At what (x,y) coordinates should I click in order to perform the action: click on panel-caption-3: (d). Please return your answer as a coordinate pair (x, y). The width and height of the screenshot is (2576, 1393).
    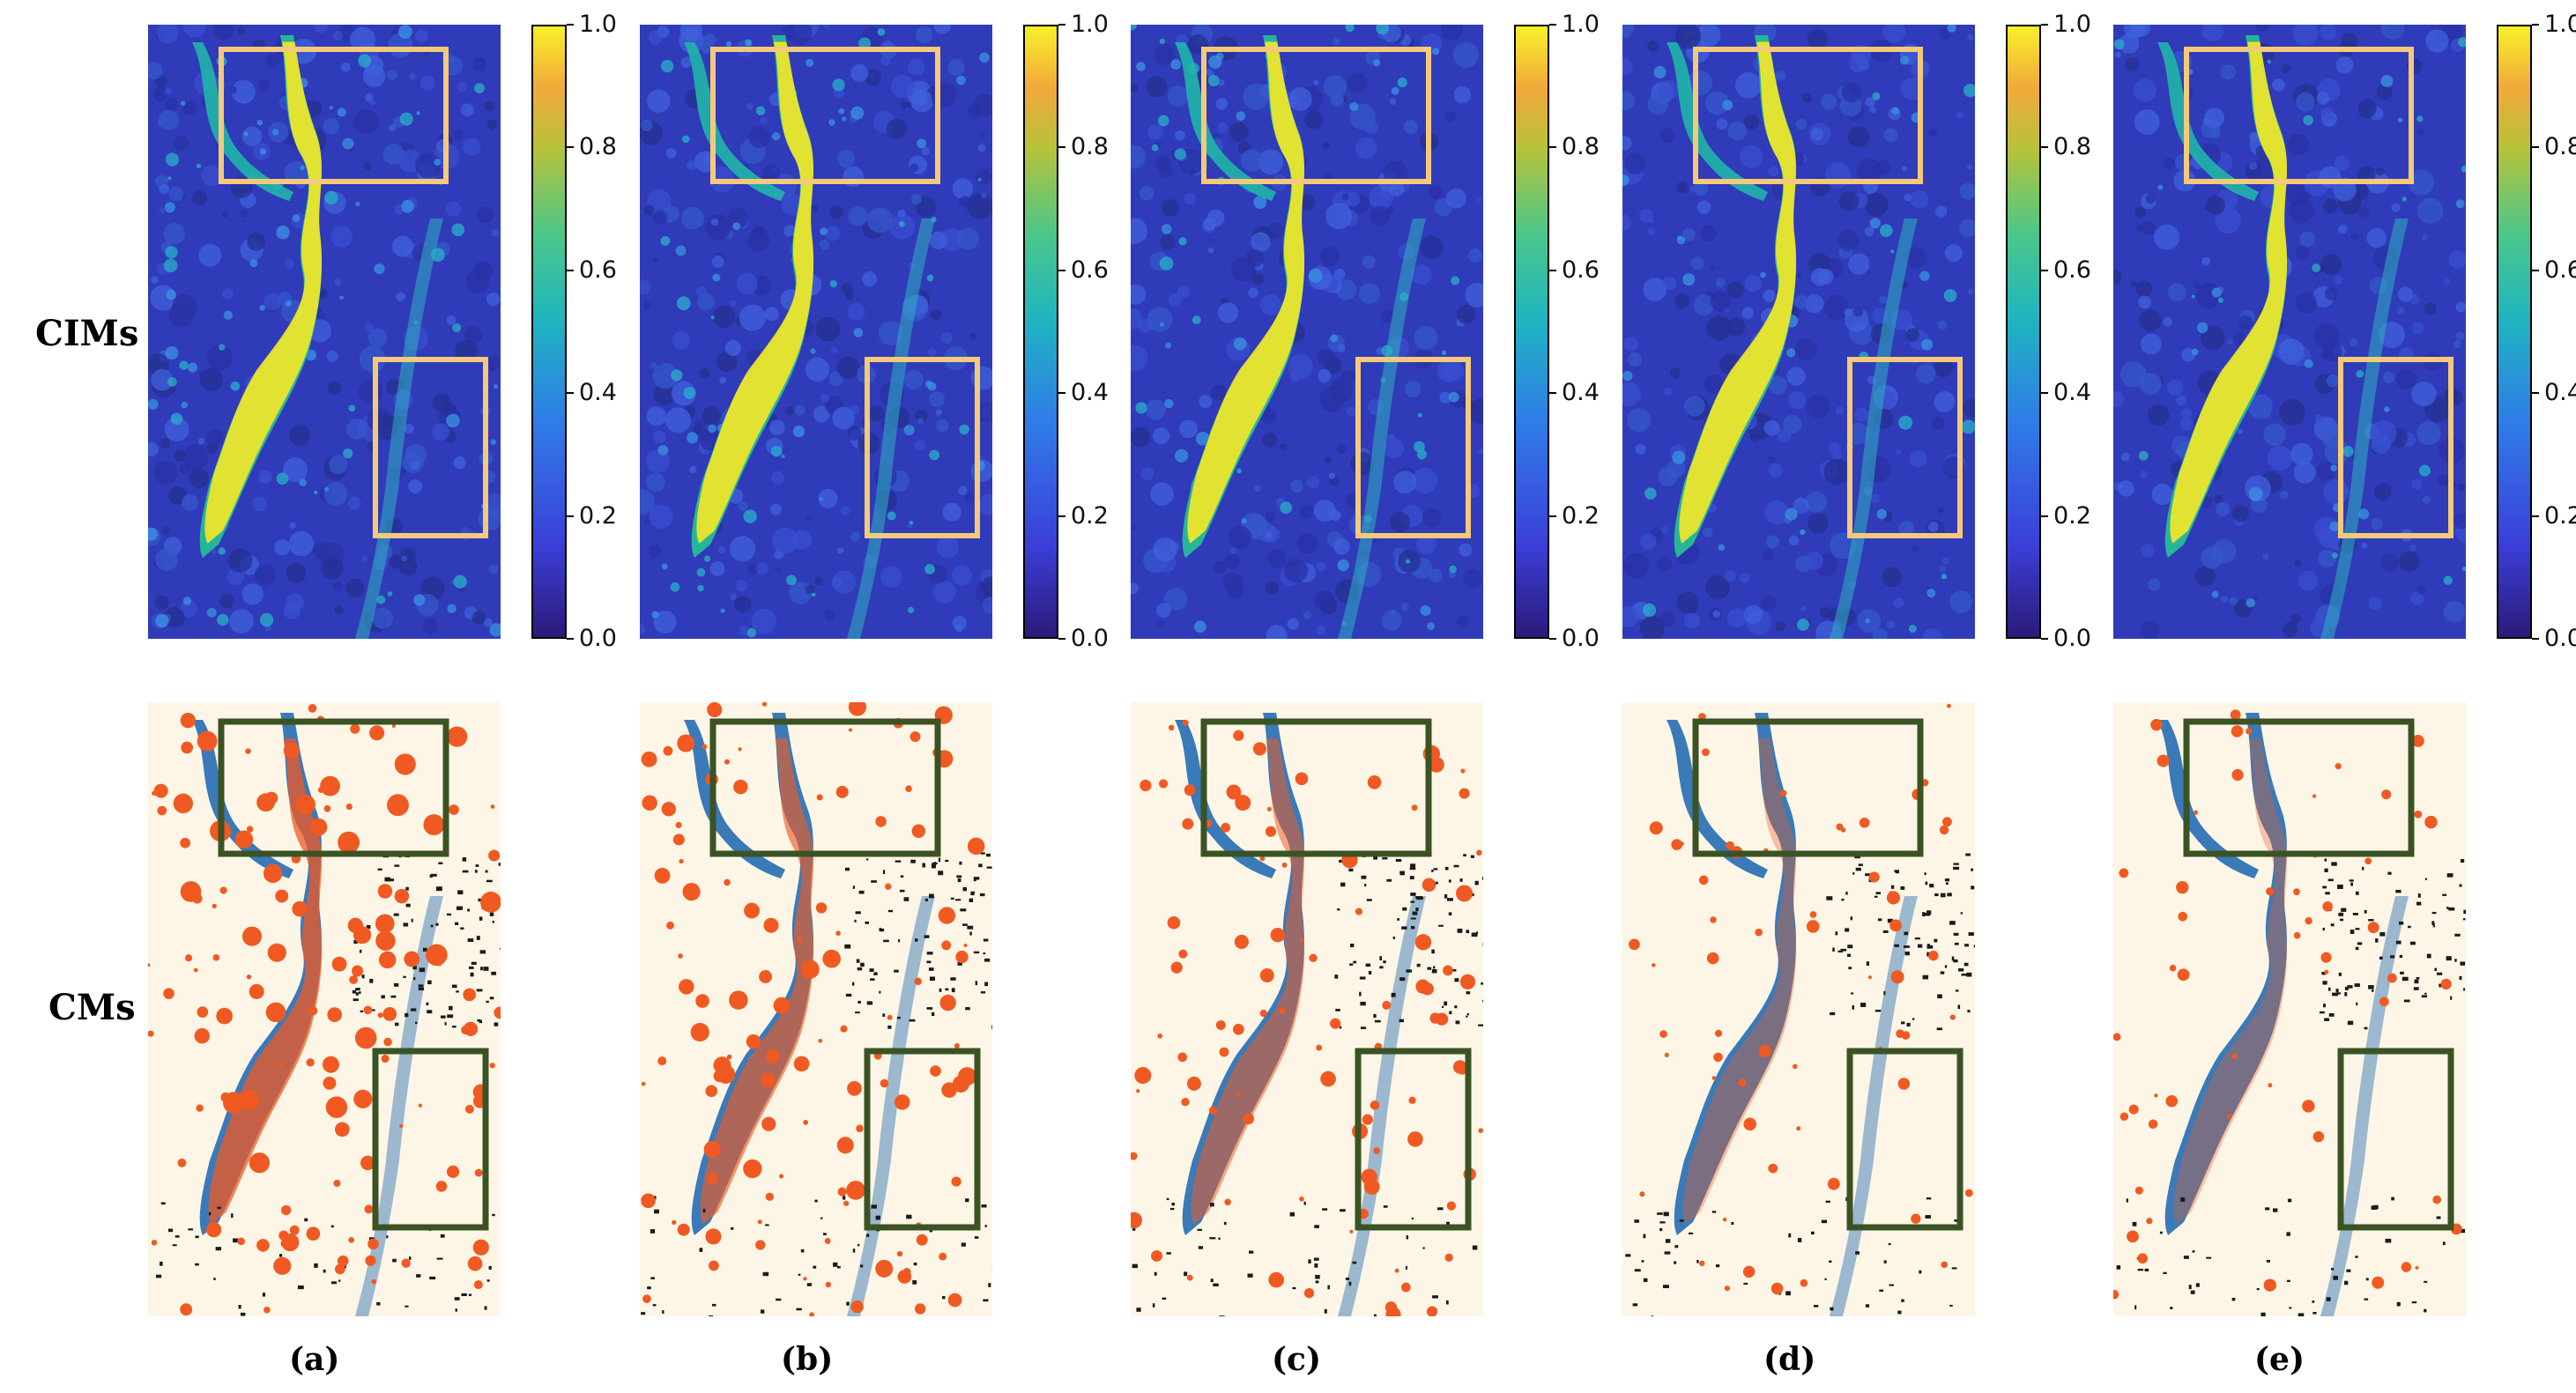
    Looking at the image, I should click on (1789, 1360).